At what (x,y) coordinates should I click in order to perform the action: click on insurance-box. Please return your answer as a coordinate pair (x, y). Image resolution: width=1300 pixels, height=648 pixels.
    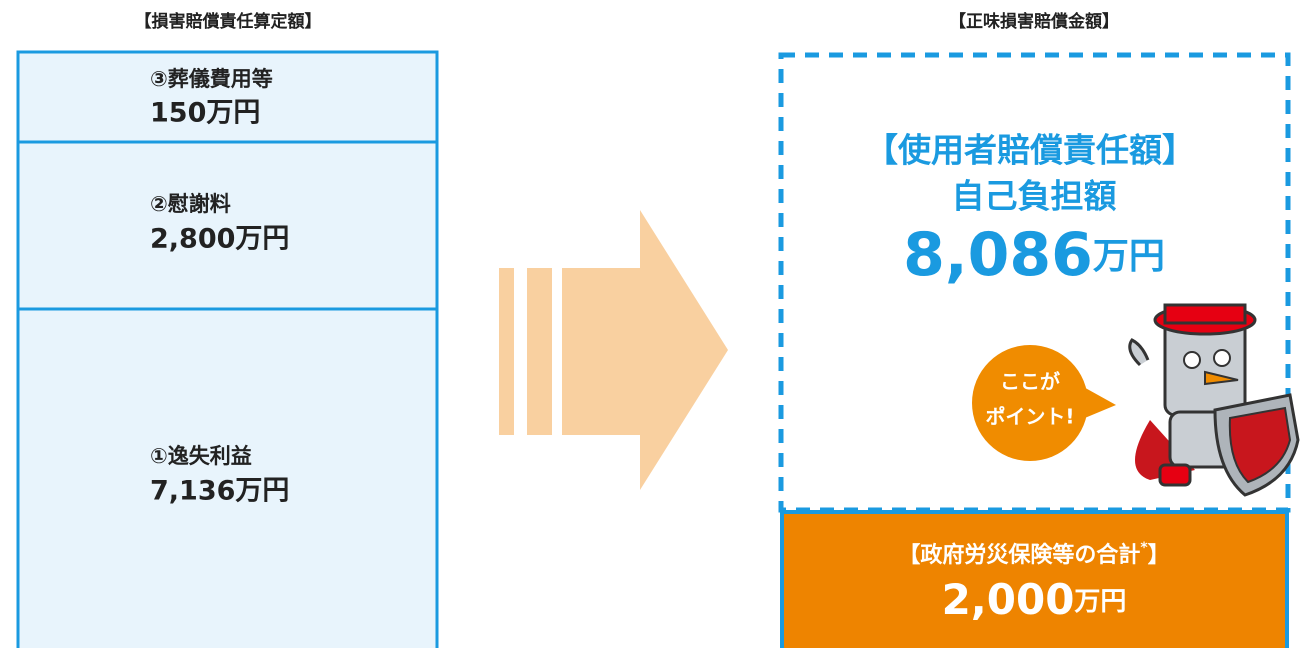
    Looking at the image, I should click on (1034, 579).